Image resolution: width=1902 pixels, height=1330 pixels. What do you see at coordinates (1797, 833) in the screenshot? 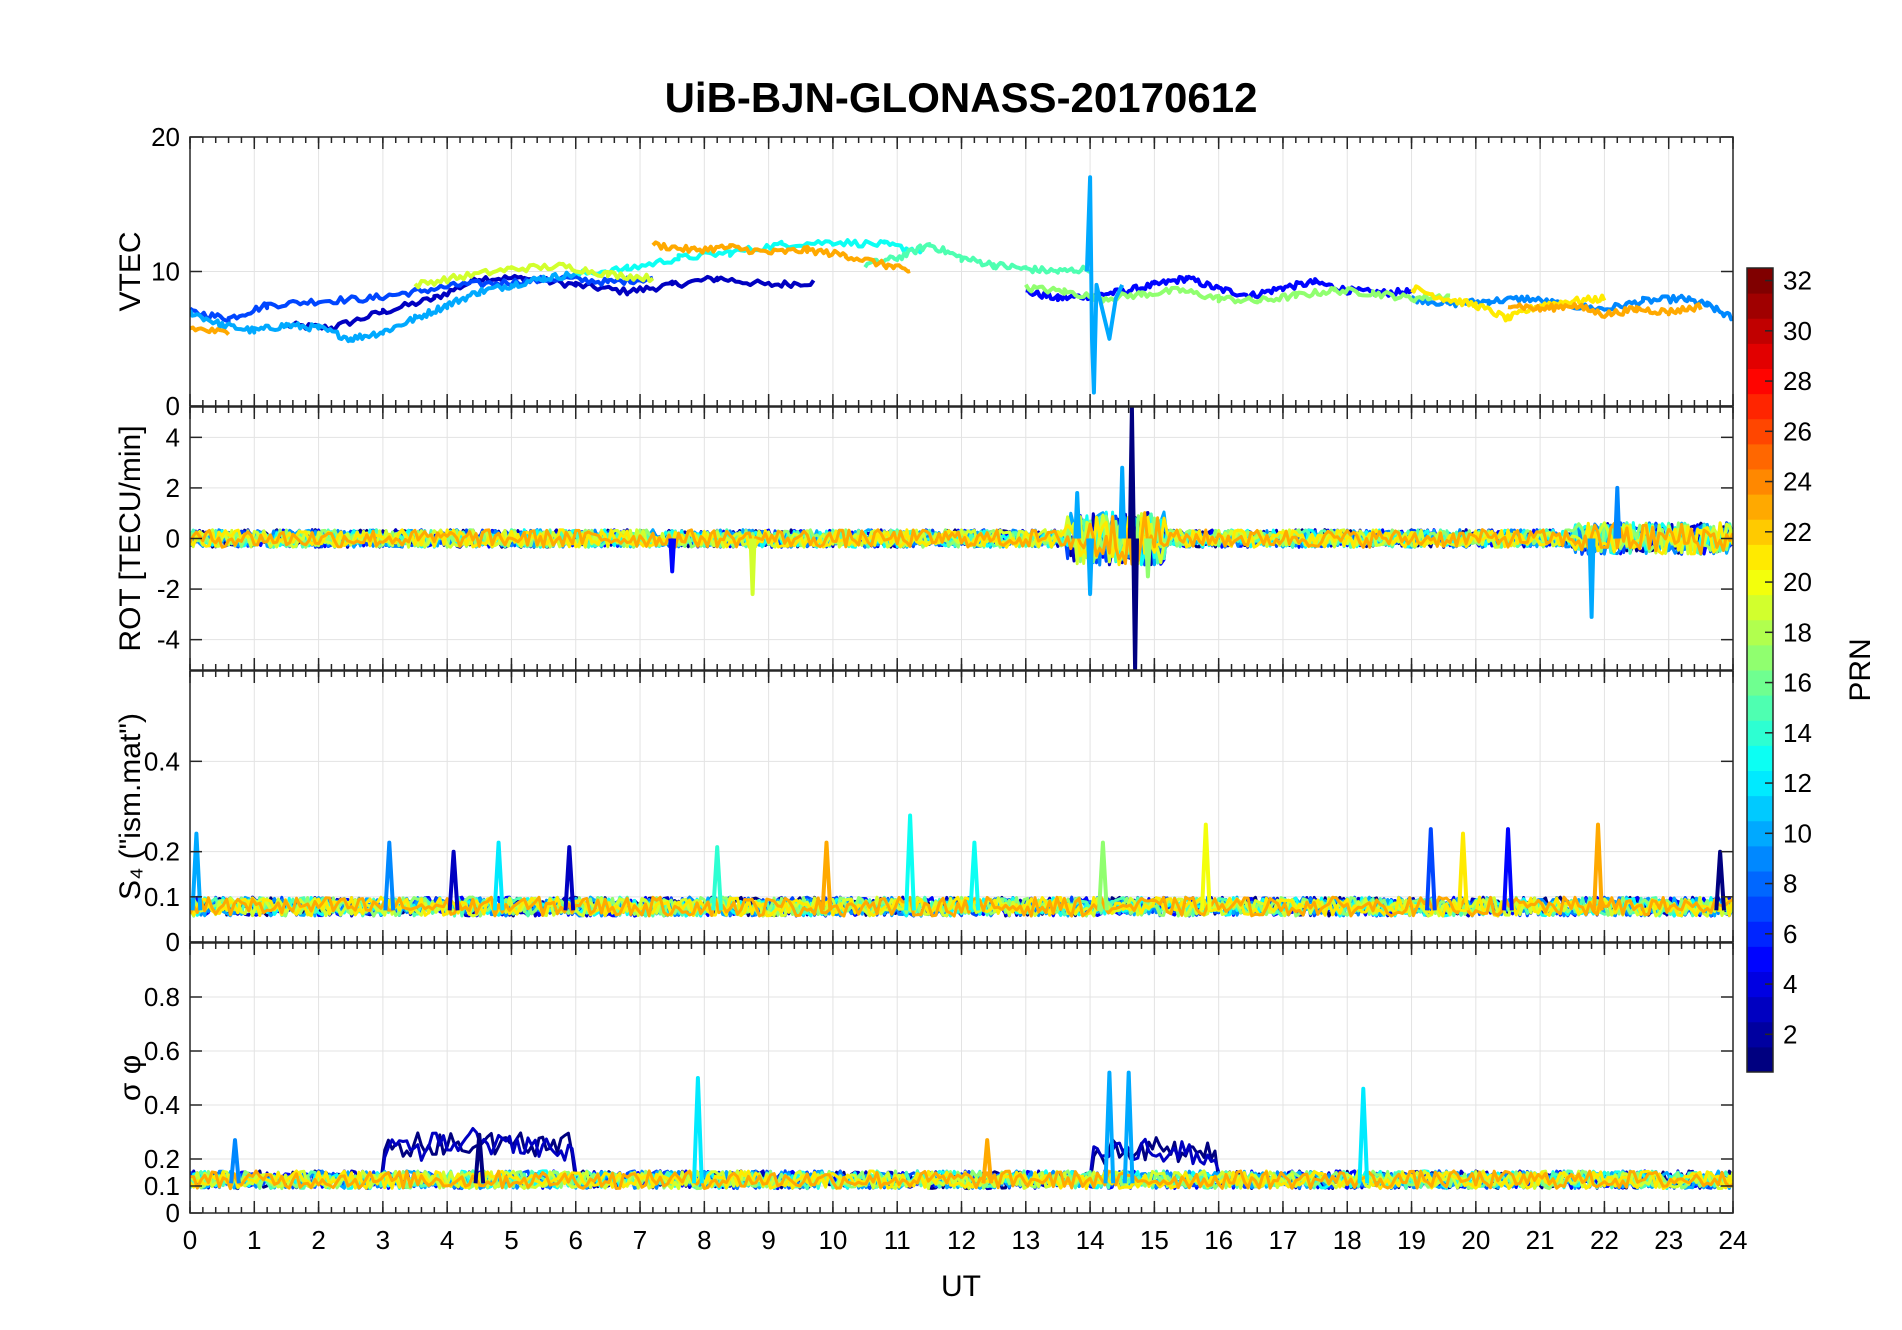
I see `colorbar-tick-label: 10` at bounding box center [1797, 833].